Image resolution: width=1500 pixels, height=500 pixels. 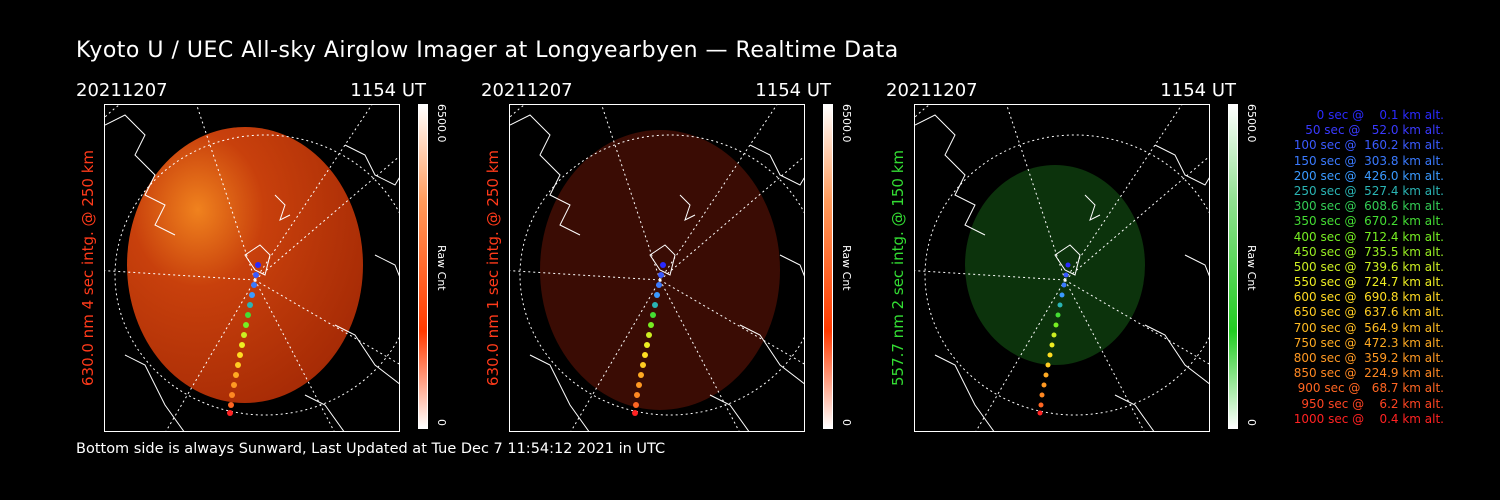 What do you see at coordinates (1370, 130) in the screenshot?
I see `legend-row: 50 sec @ 52.0 km alt.` at bounding box center [1370, 130].